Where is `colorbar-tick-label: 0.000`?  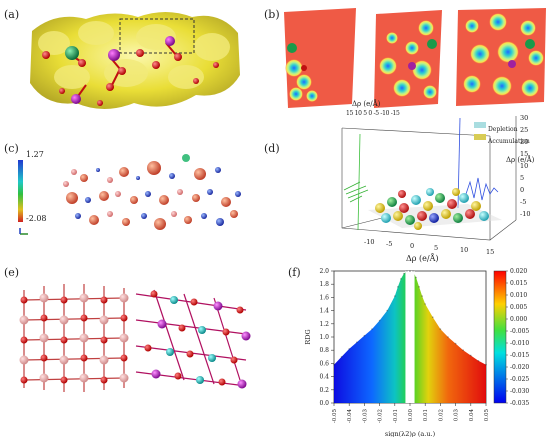
colorbar-tick-label: 0.000 is located at coordinates (518, 319).